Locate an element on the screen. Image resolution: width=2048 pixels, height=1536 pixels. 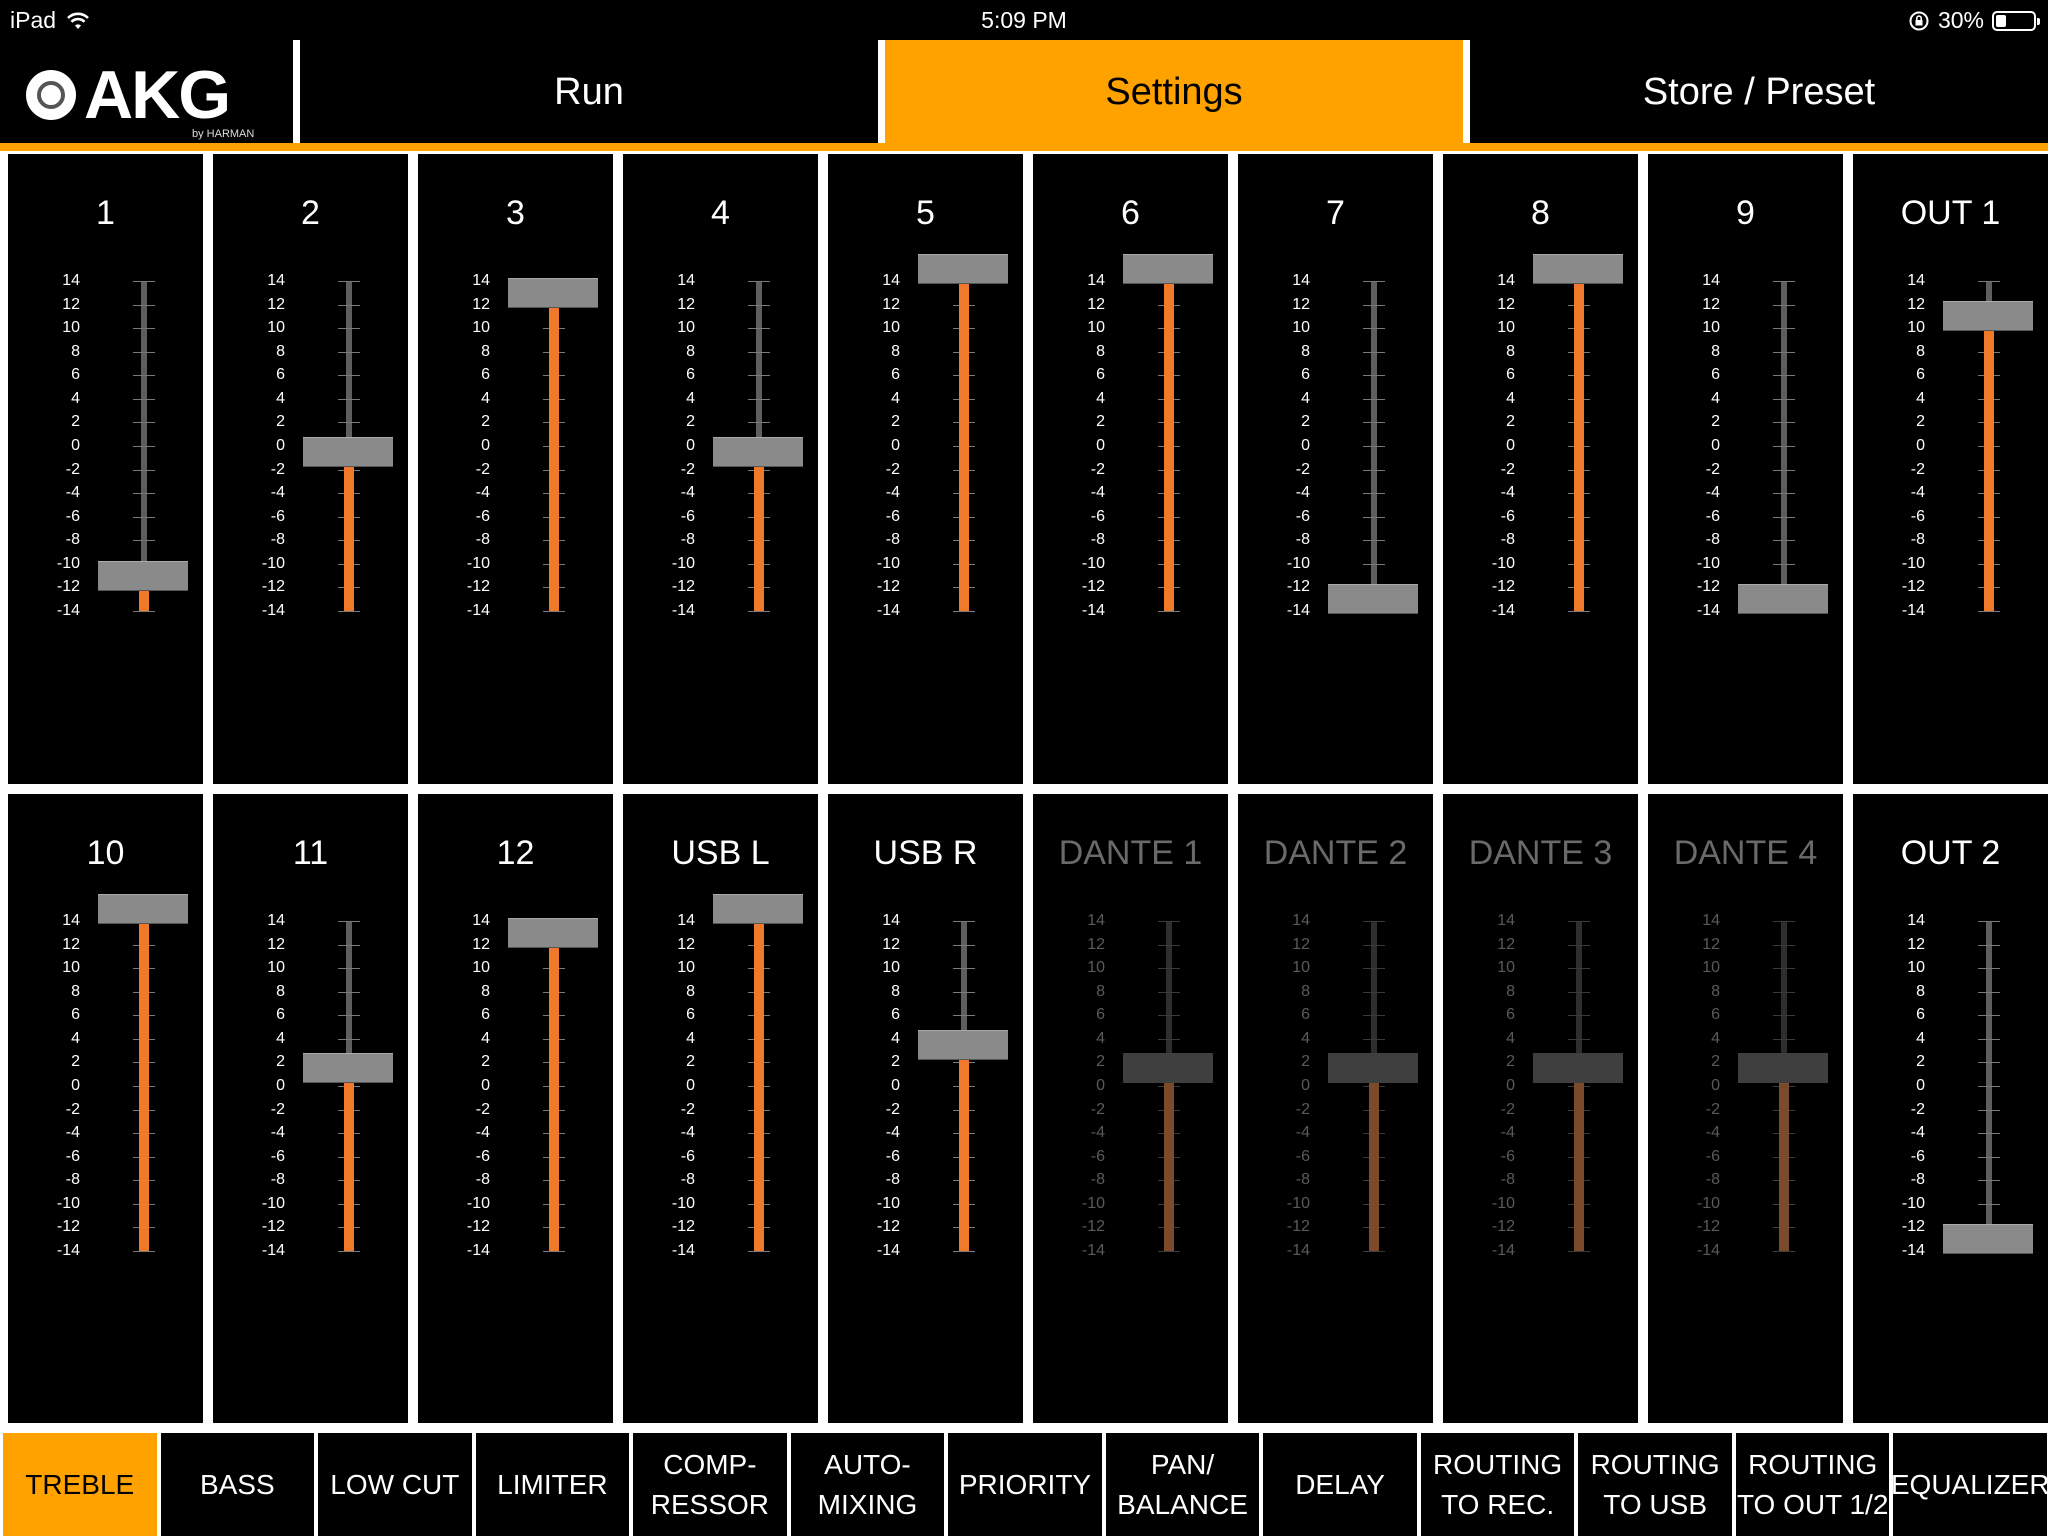
tab-equalizer: EQUALIZER is located at coordinates (1969, 1484).